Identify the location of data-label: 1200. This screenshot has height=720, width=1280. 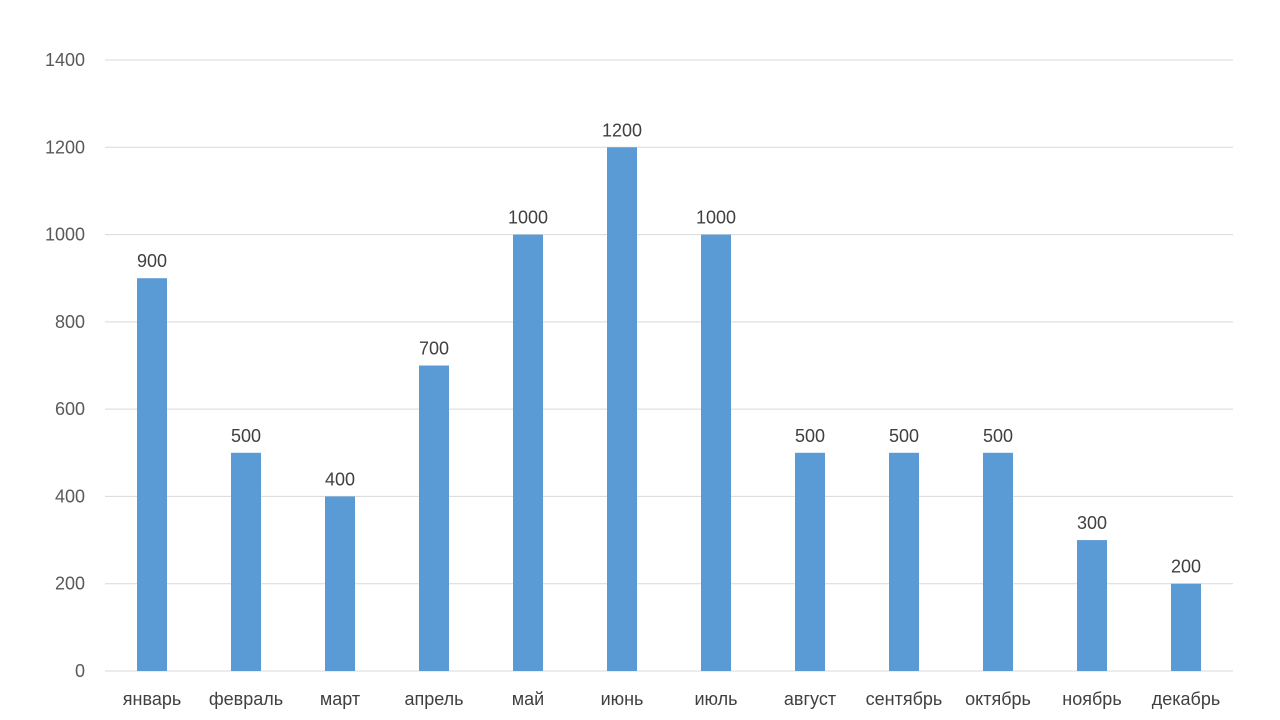
(622, 130).